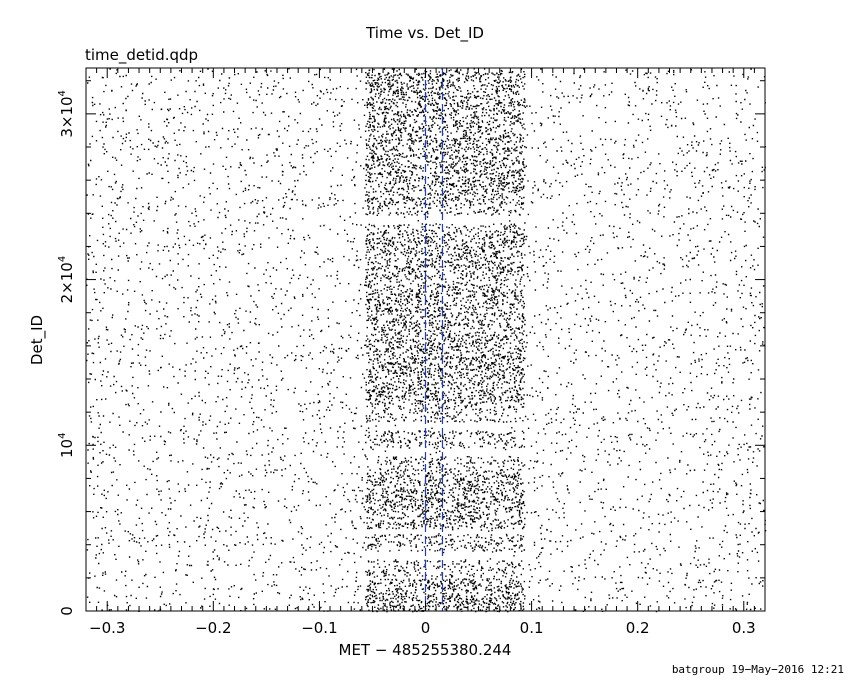  I want to click on x-tick-label: −0.3, so click(107, 628).